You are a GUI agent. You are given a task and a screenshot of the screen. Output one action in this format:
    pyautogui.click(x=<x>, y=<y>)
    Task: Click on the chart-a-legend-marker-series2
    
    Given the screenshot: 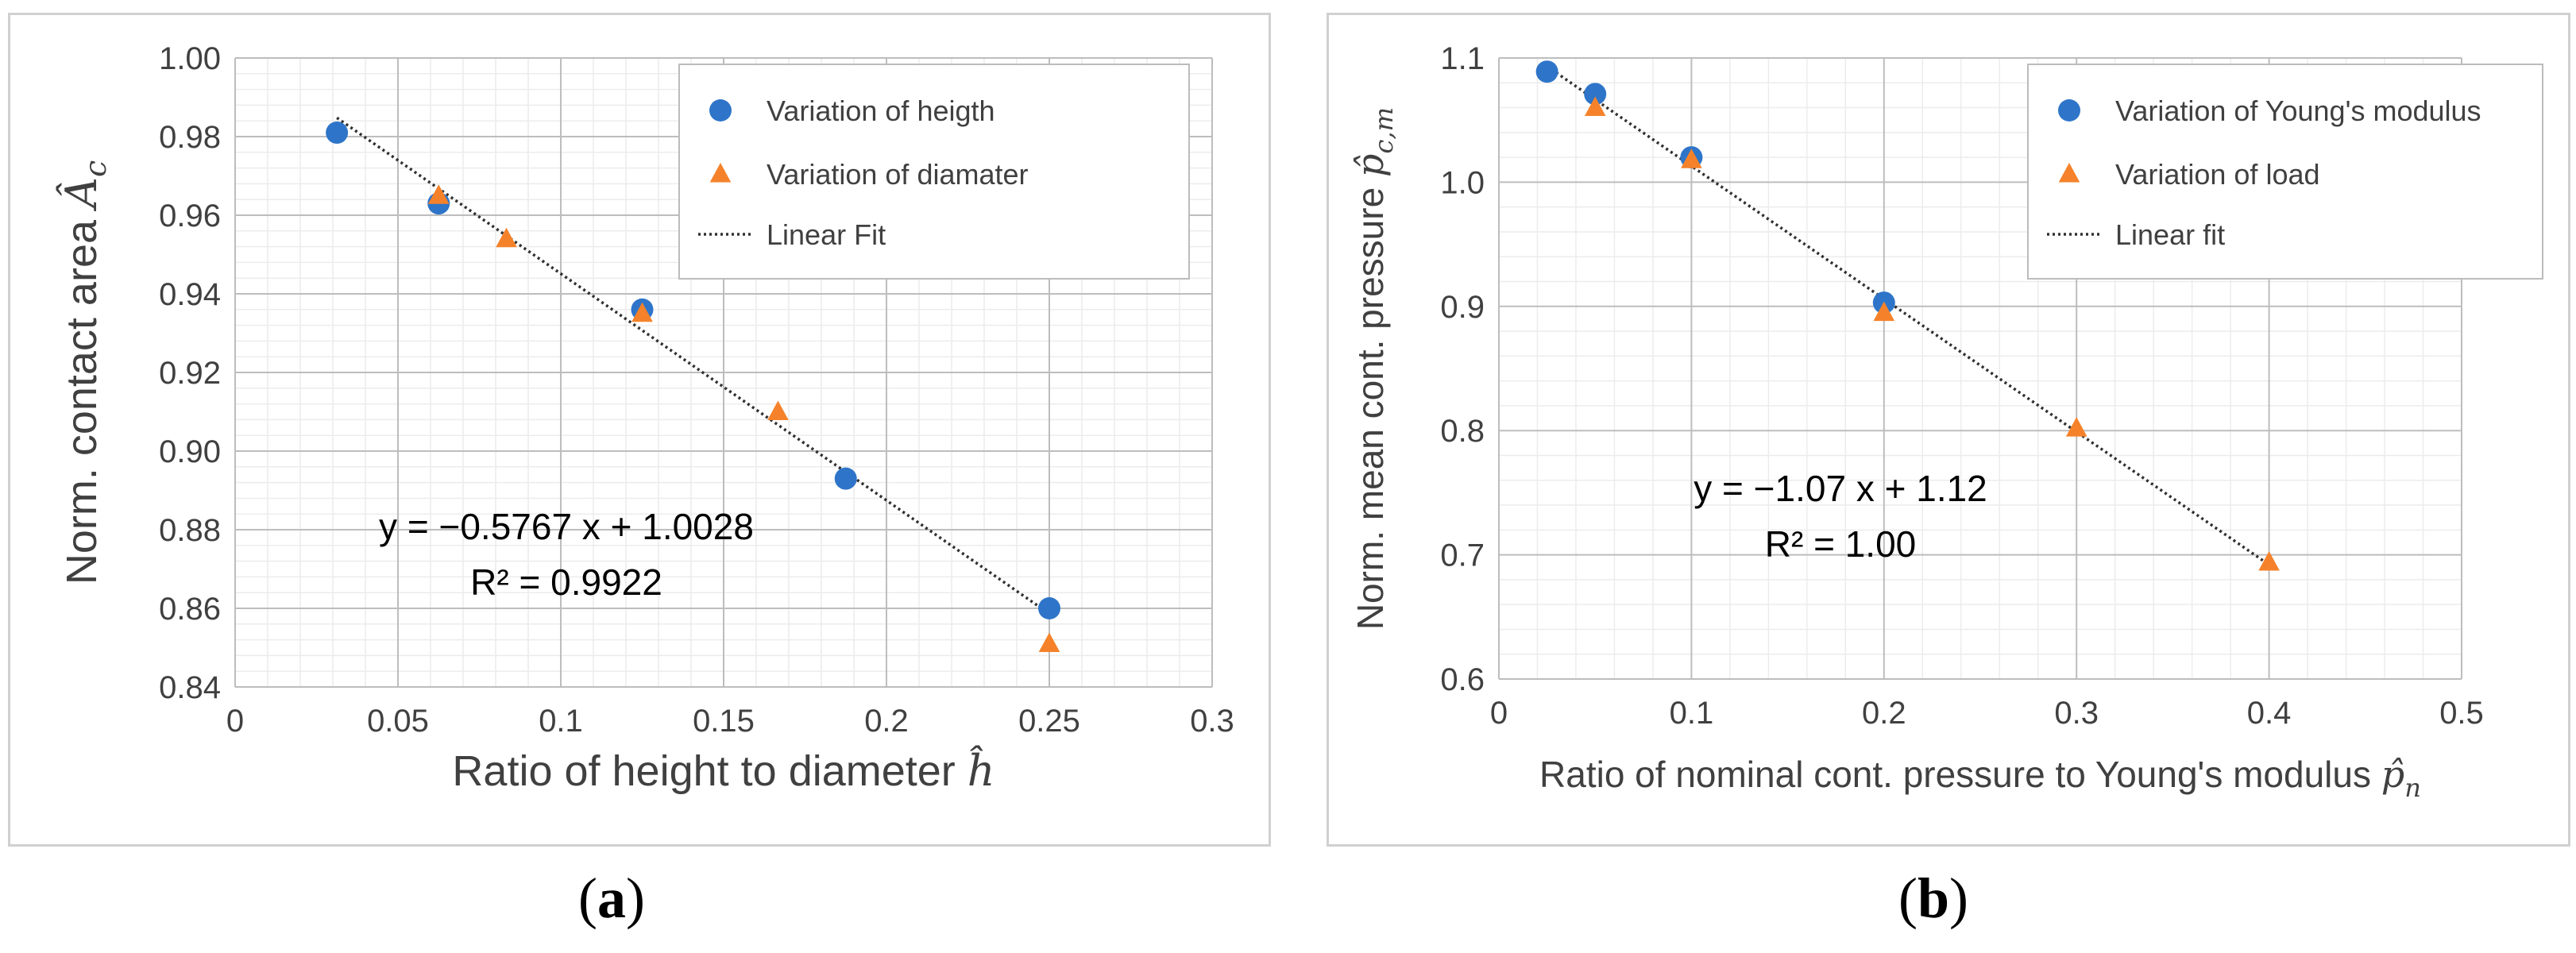 What is the action you would take?
    pyautogui.click(x=720, y=173)
    